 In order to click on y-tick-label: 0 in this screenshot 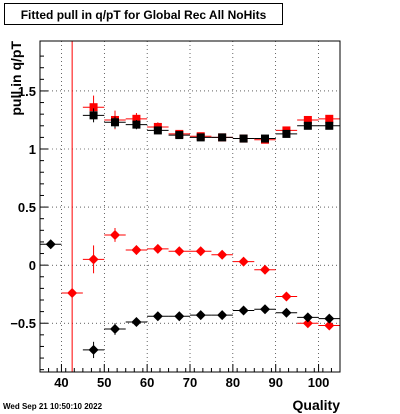, I will do `click(32, 265)`.